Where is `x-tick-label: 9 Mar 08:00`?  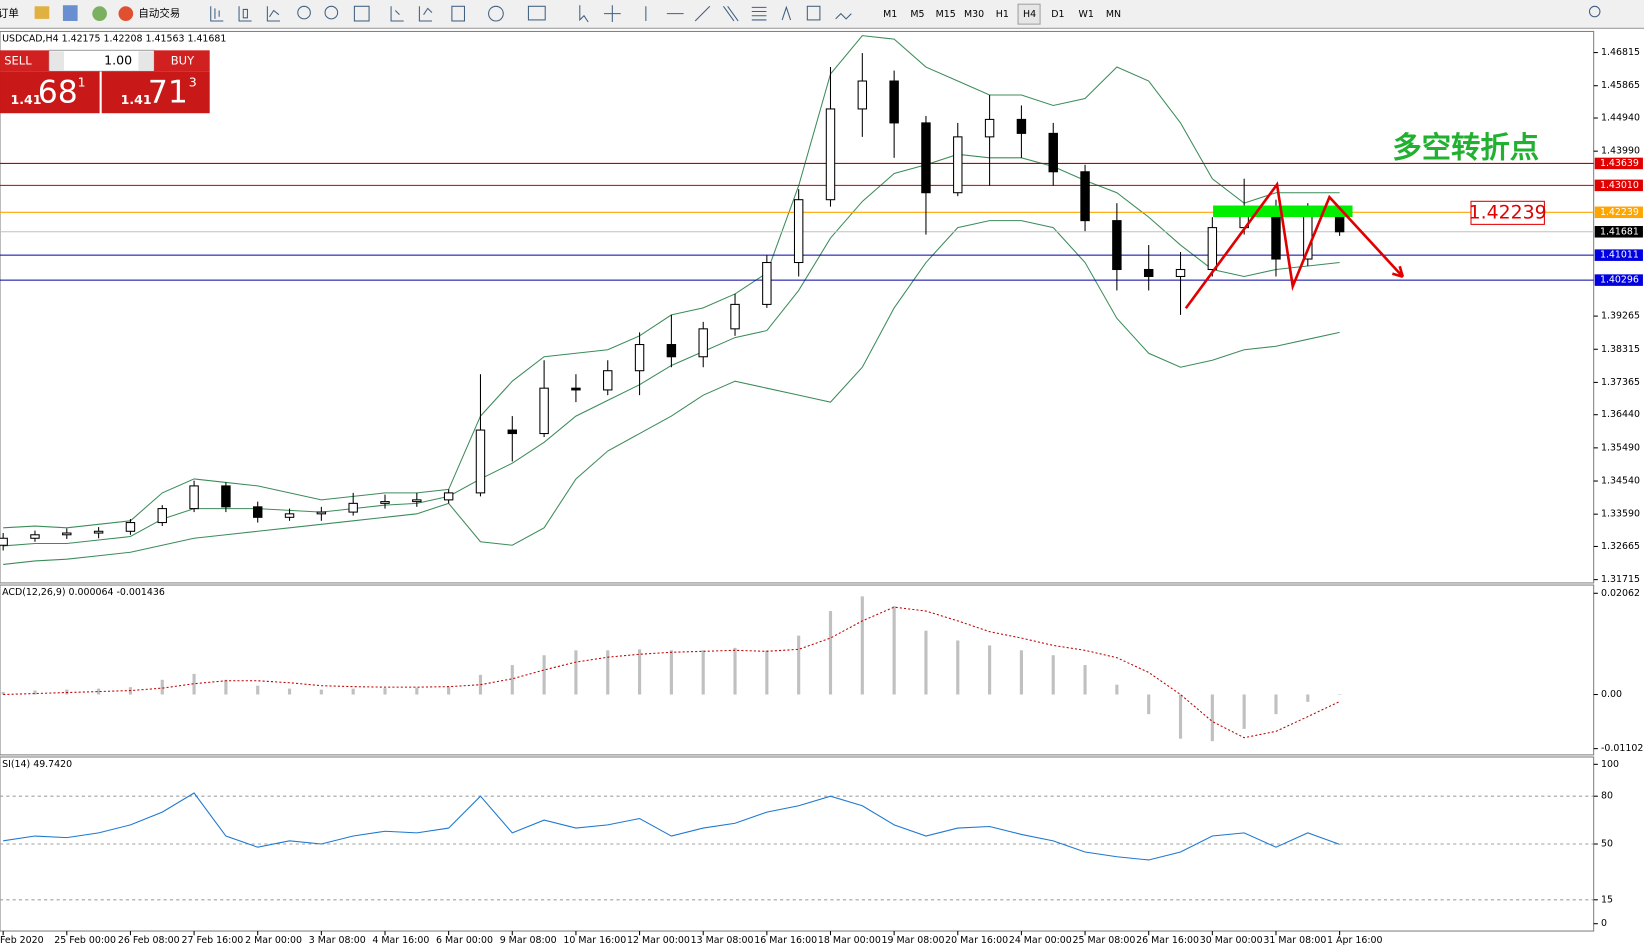
x-tick-label: 9 Mar 08:00 is located at coordinates (528, 940).